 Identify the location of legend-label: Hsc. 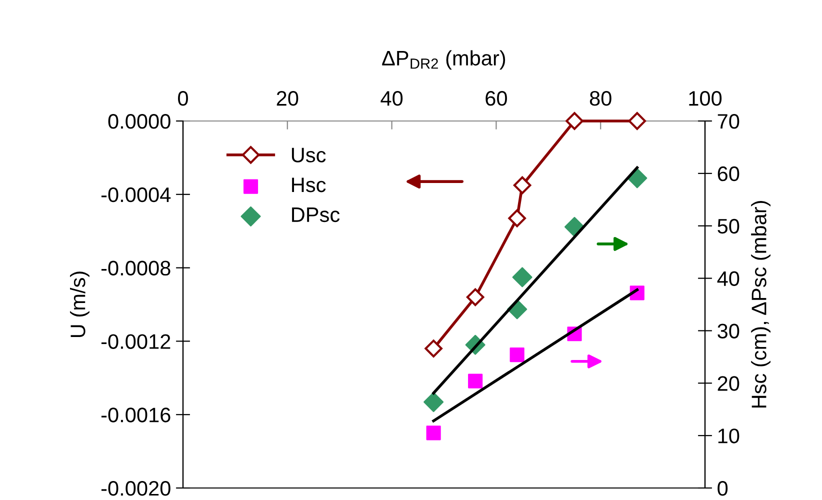
(309, 185).